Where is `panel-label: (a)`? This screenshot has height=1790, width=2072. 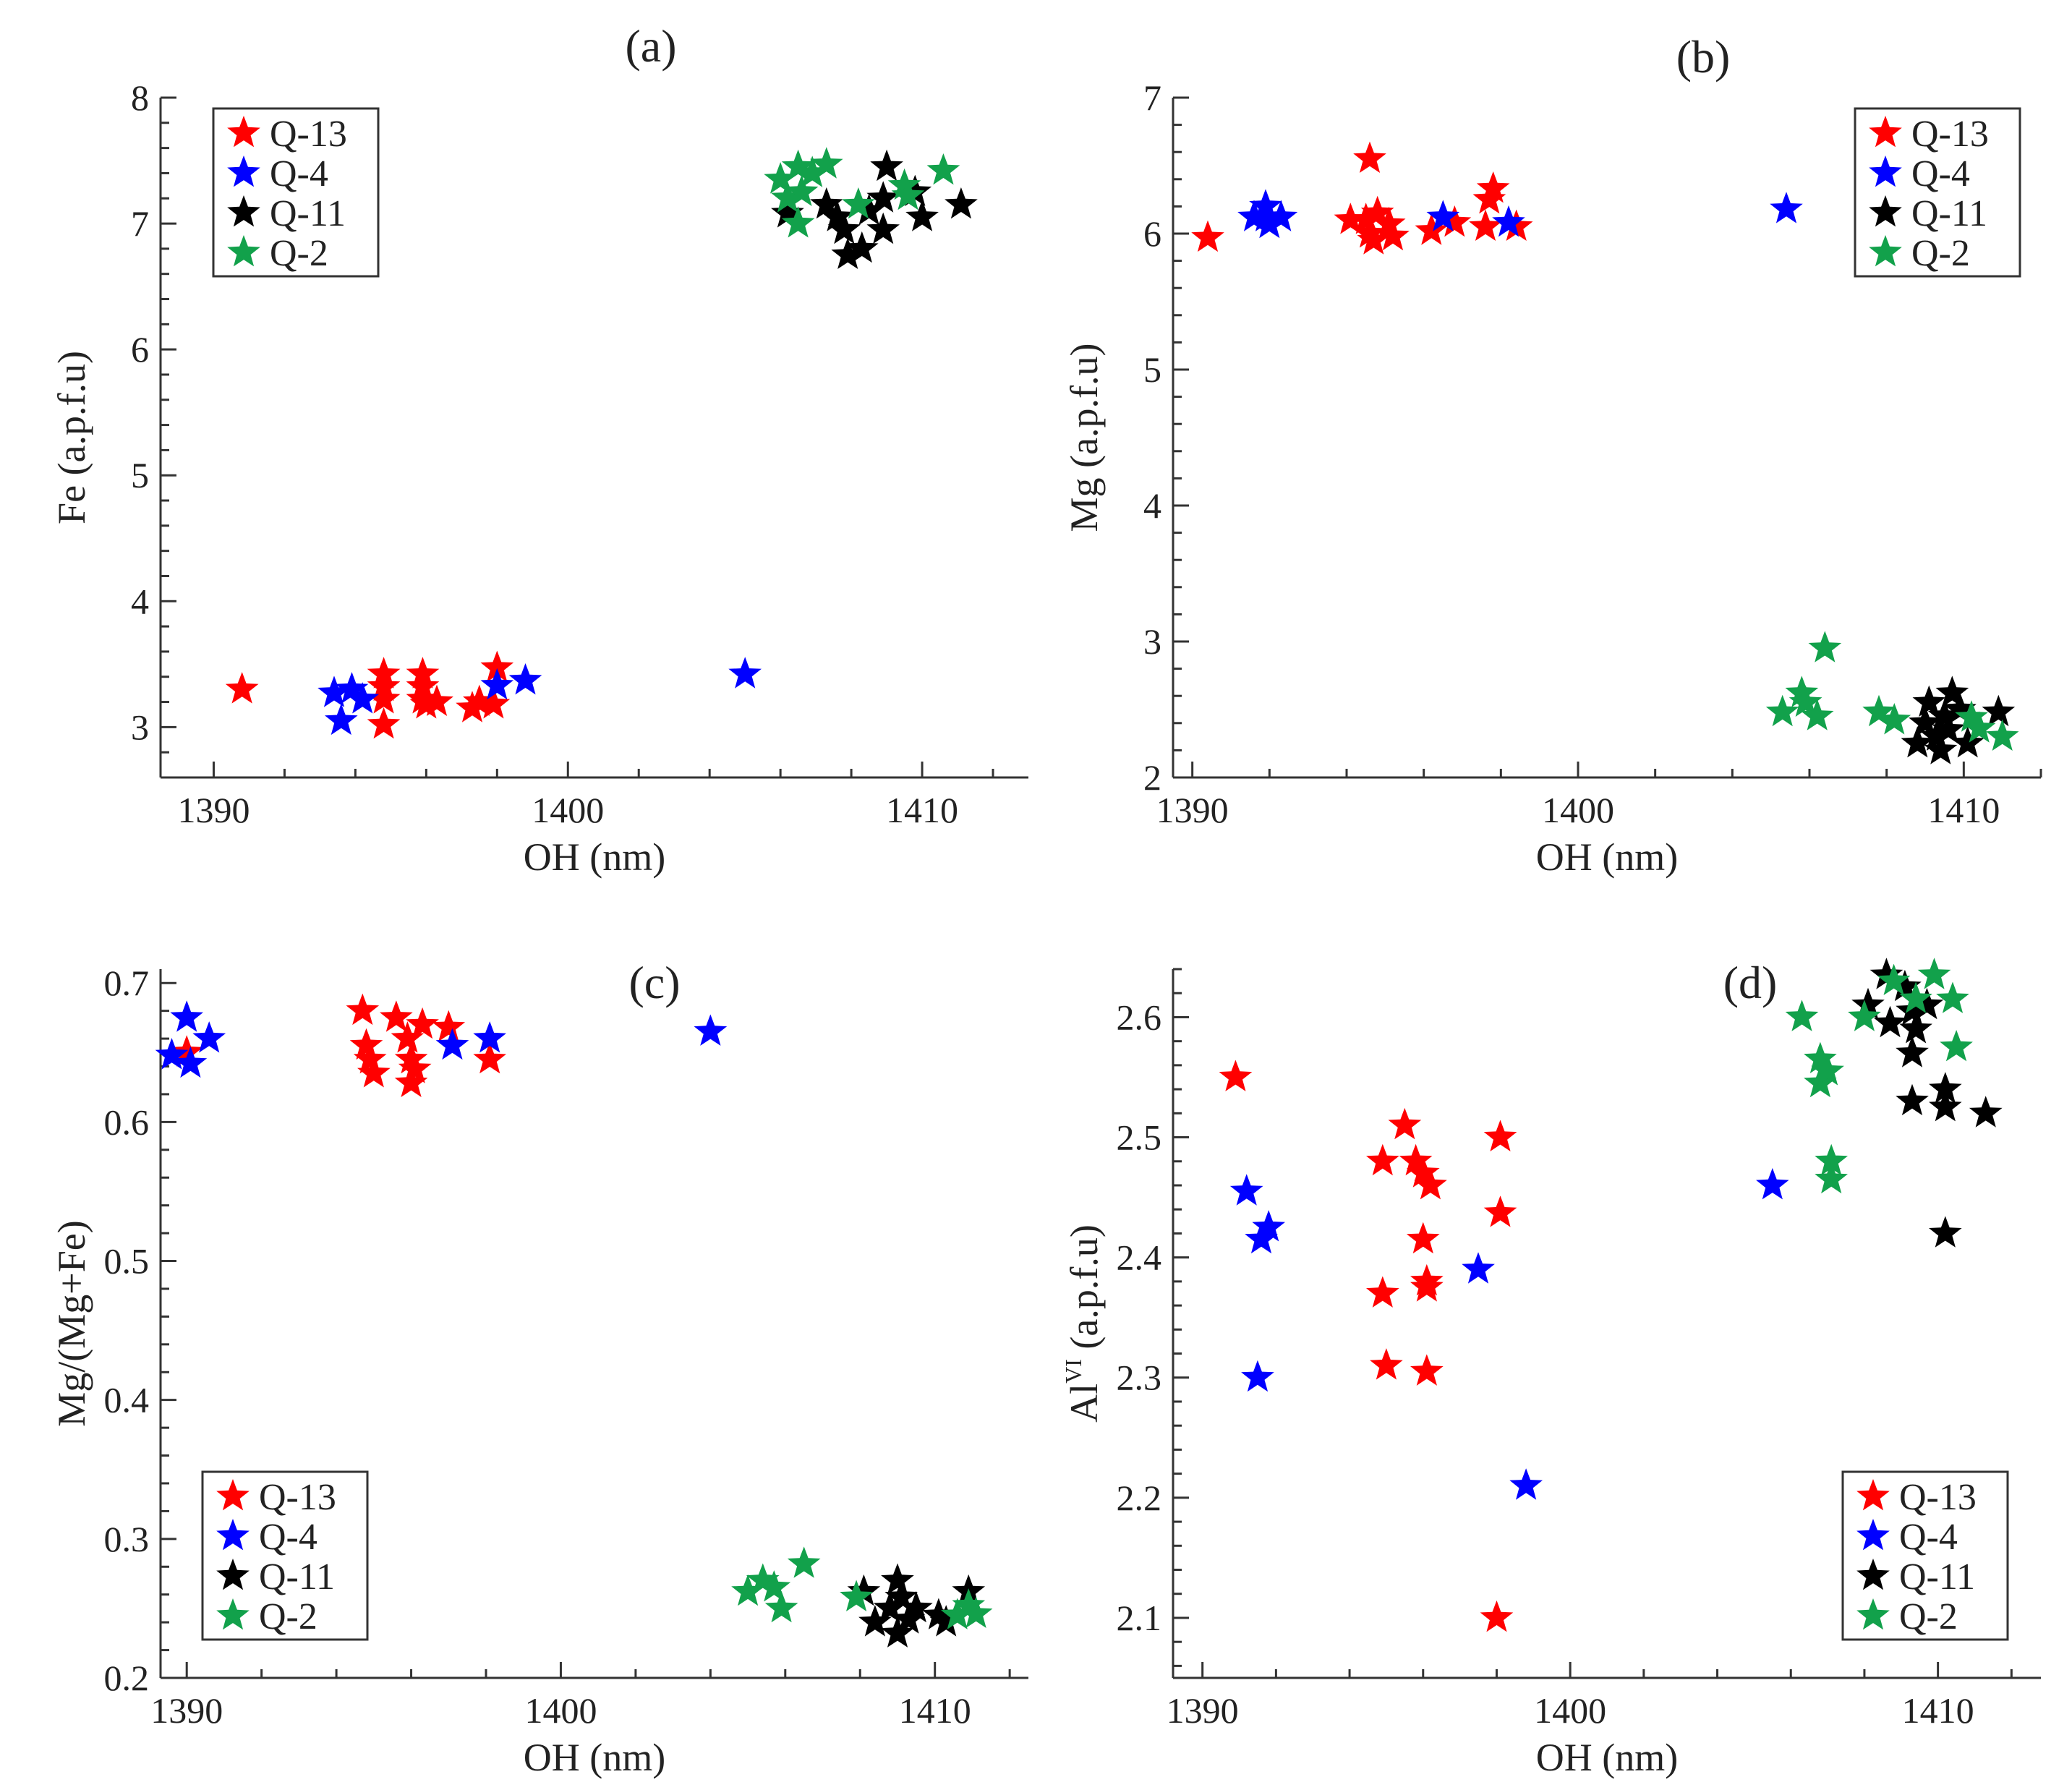
panel-label: (a) is located at coordinates (650, 46).